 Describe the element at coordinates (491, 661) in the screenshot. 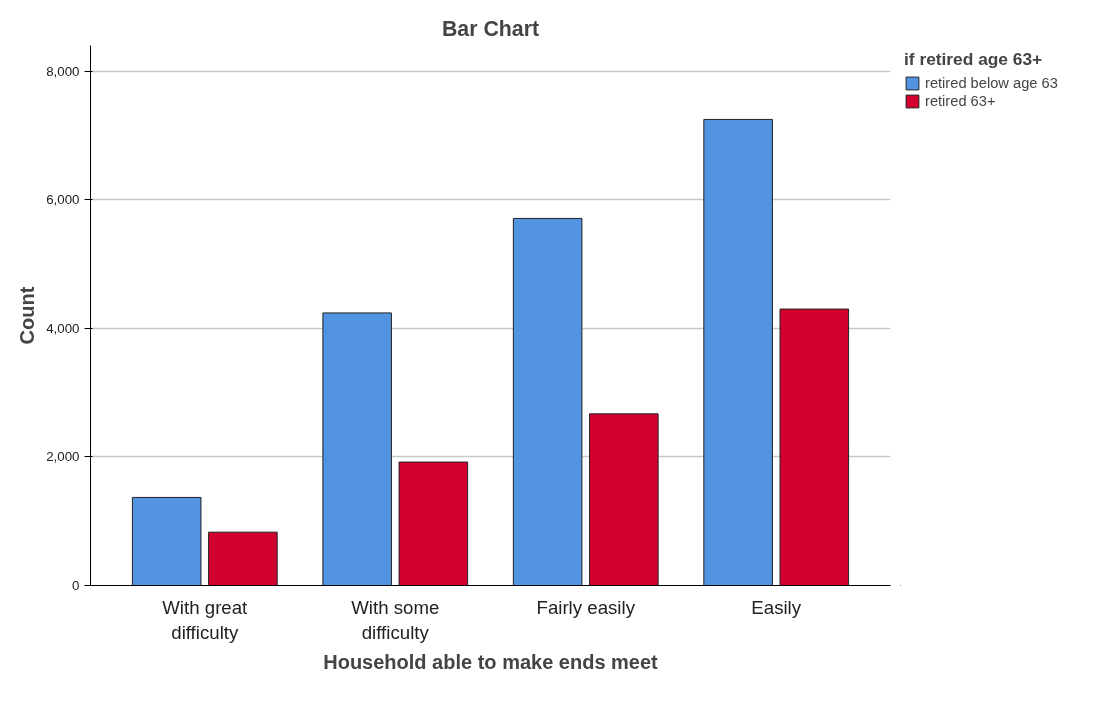

I see `x-axis-title: Household able to make ends meet` at that location.